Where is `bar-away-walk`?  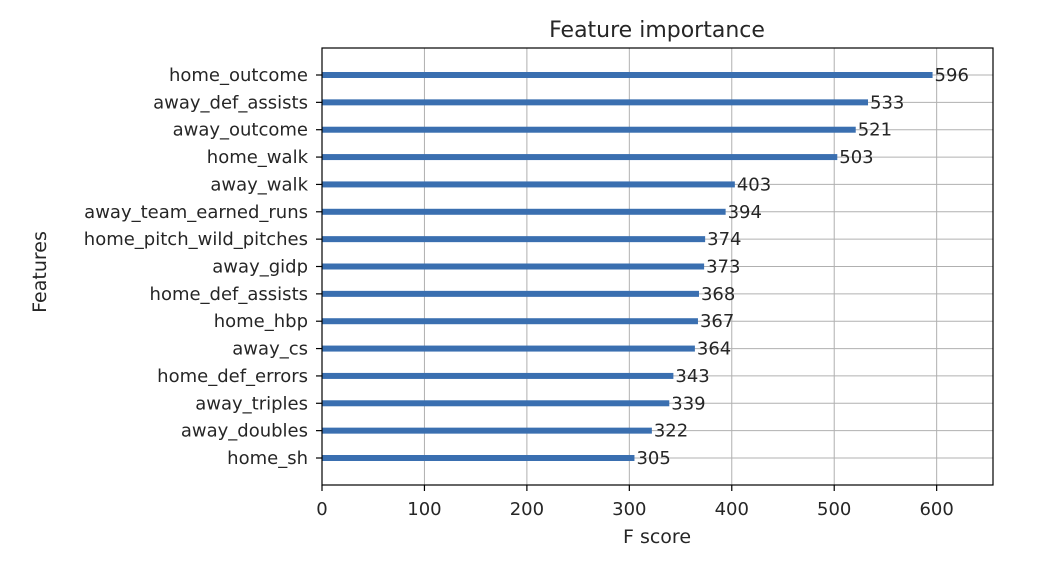 bar-away-walk is located at coordinates (528, 184).